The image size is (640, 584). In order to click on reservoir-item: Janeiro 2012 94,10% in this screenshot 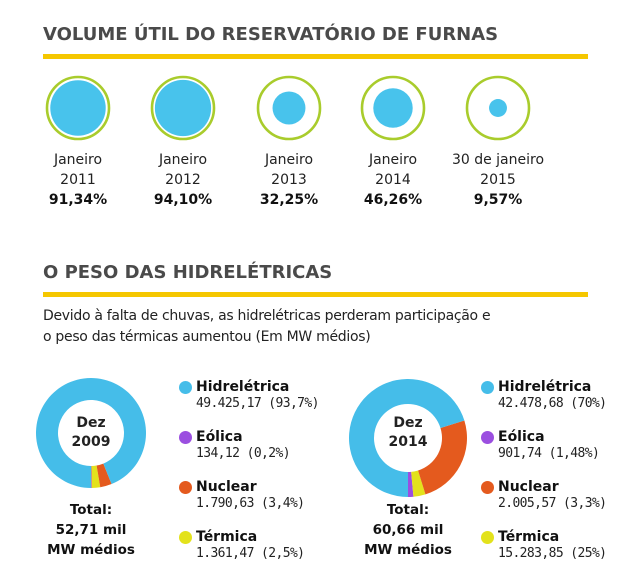, I will do `click(183, 142)`.